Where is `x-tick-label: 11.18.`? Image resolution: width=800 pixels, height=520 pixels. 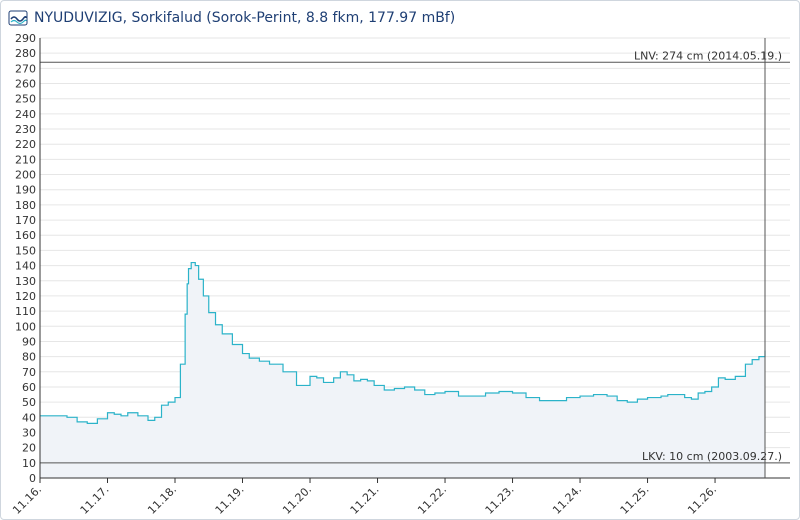 x-tick-label: 11.18. is located at coordinates (162, 500).